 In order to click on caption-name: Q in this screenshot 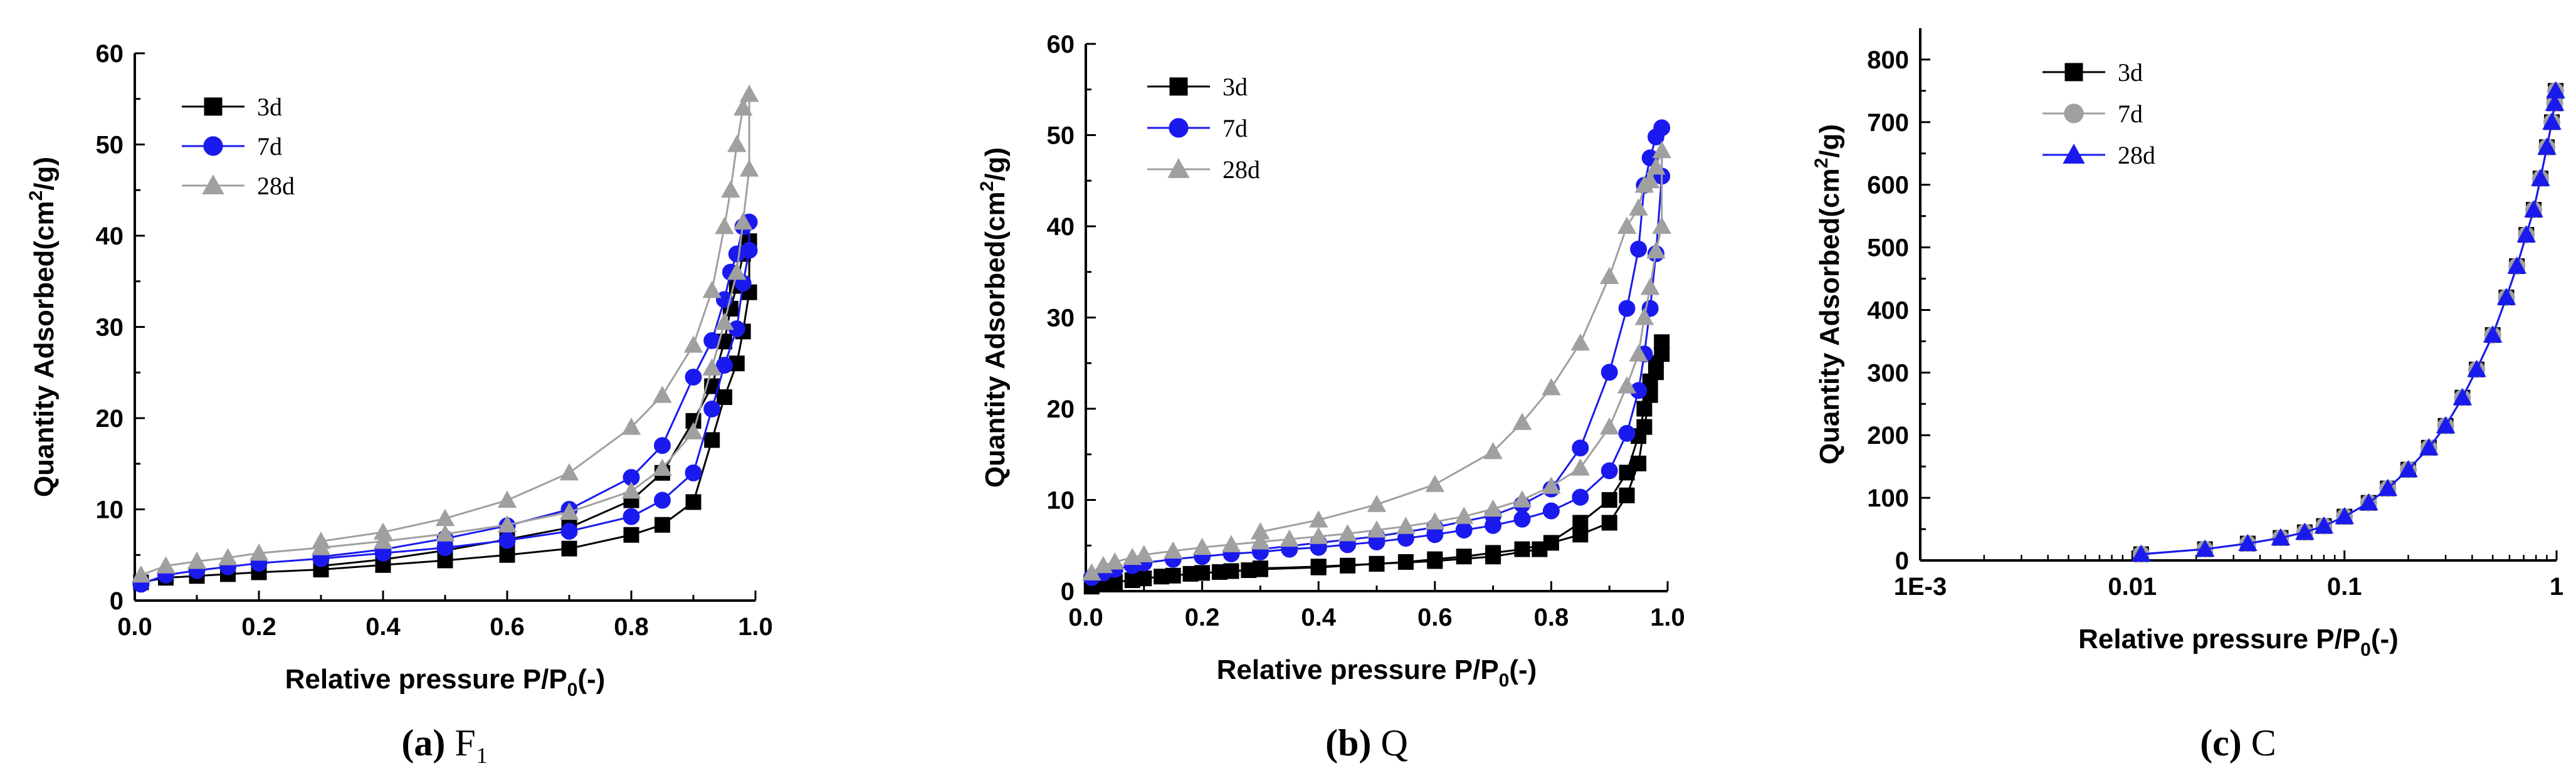, I will do `click(1390, 743)`.